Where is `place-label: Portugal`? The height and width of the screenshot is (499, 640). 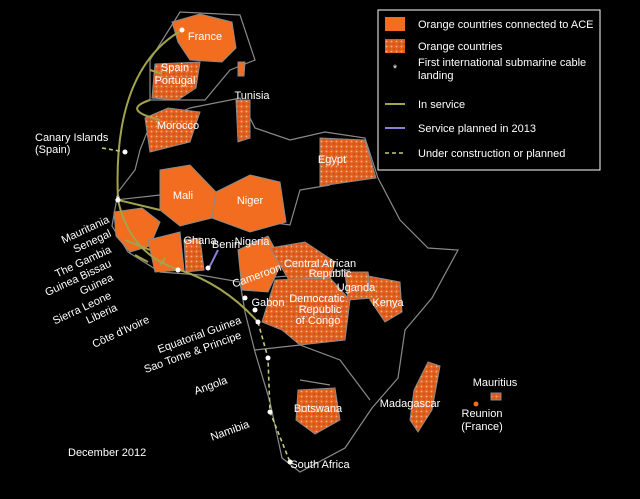 place-label: Portugal is located at coordinates (175, 81).